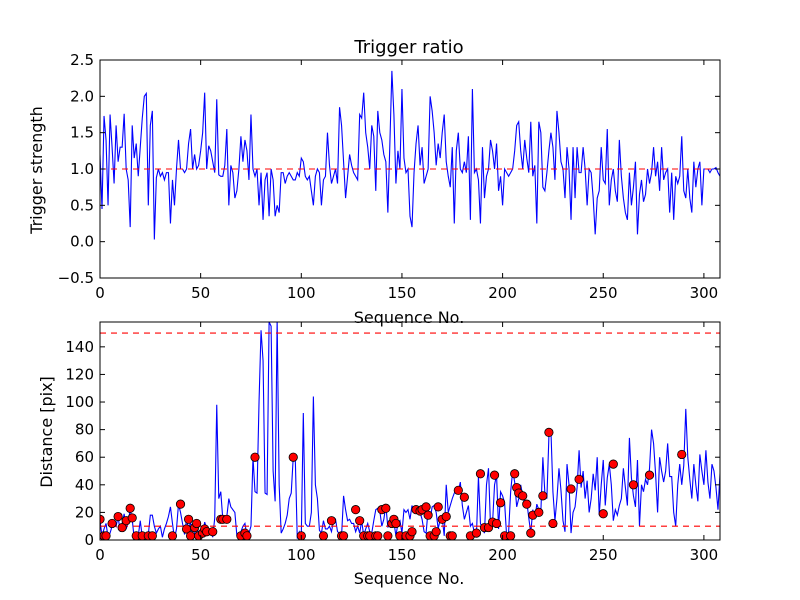  What do you see at coordinates (79, 402) in the screenshot?
I see `y-tick-label: 100` at bounding box center [79, 402].